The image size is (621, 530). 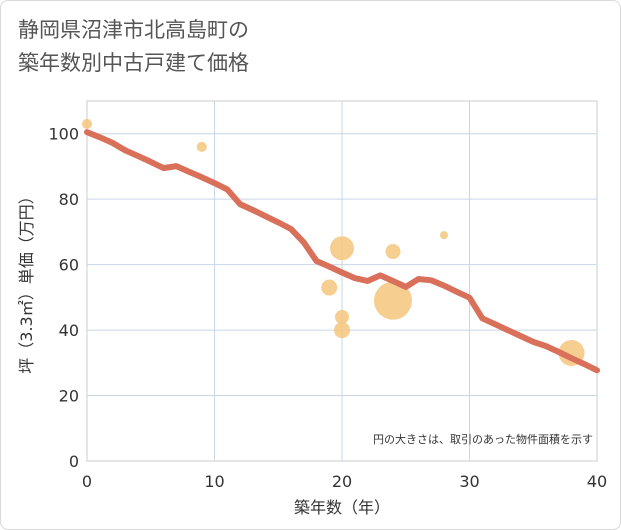 I want to click on x-tick-label: 20, so click(x=342, y=481).